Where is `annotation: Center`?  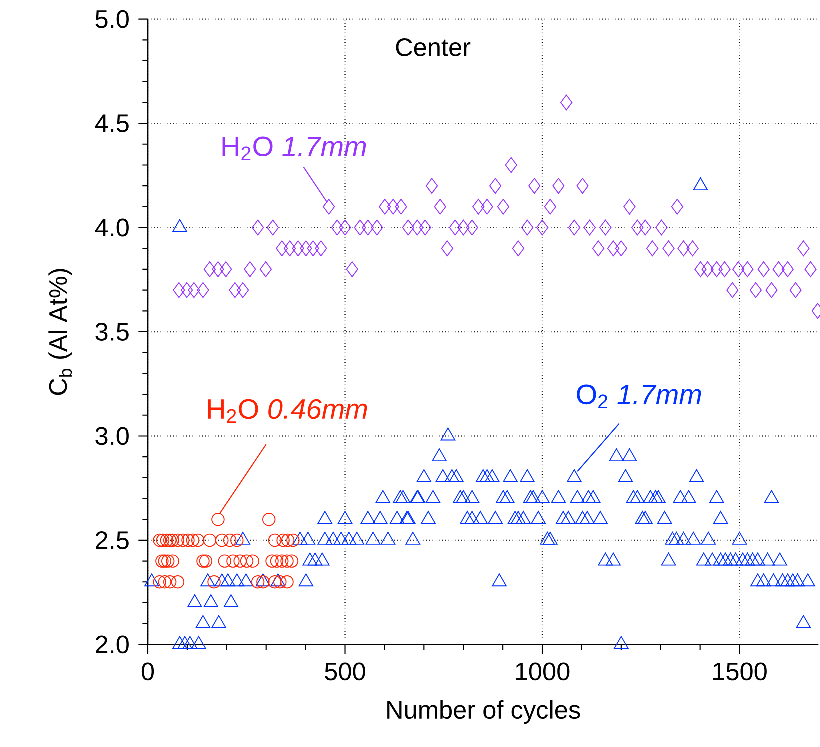
annotation: Center is located at coordinates (433, 47).